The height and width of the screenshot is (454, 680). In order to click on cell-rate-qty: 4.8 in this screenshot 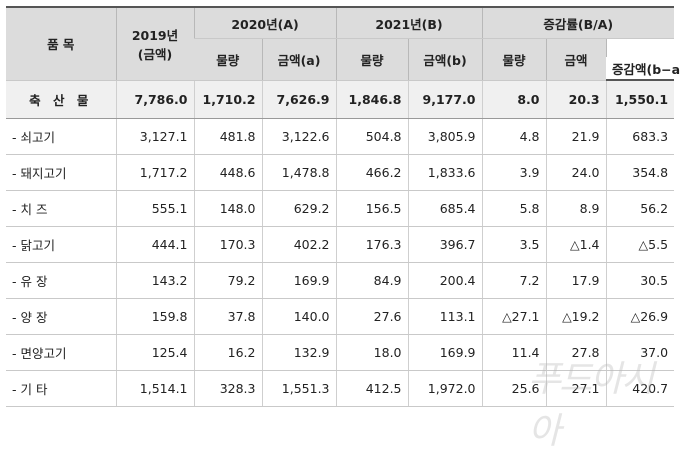, I will do `click(514, 136)`.